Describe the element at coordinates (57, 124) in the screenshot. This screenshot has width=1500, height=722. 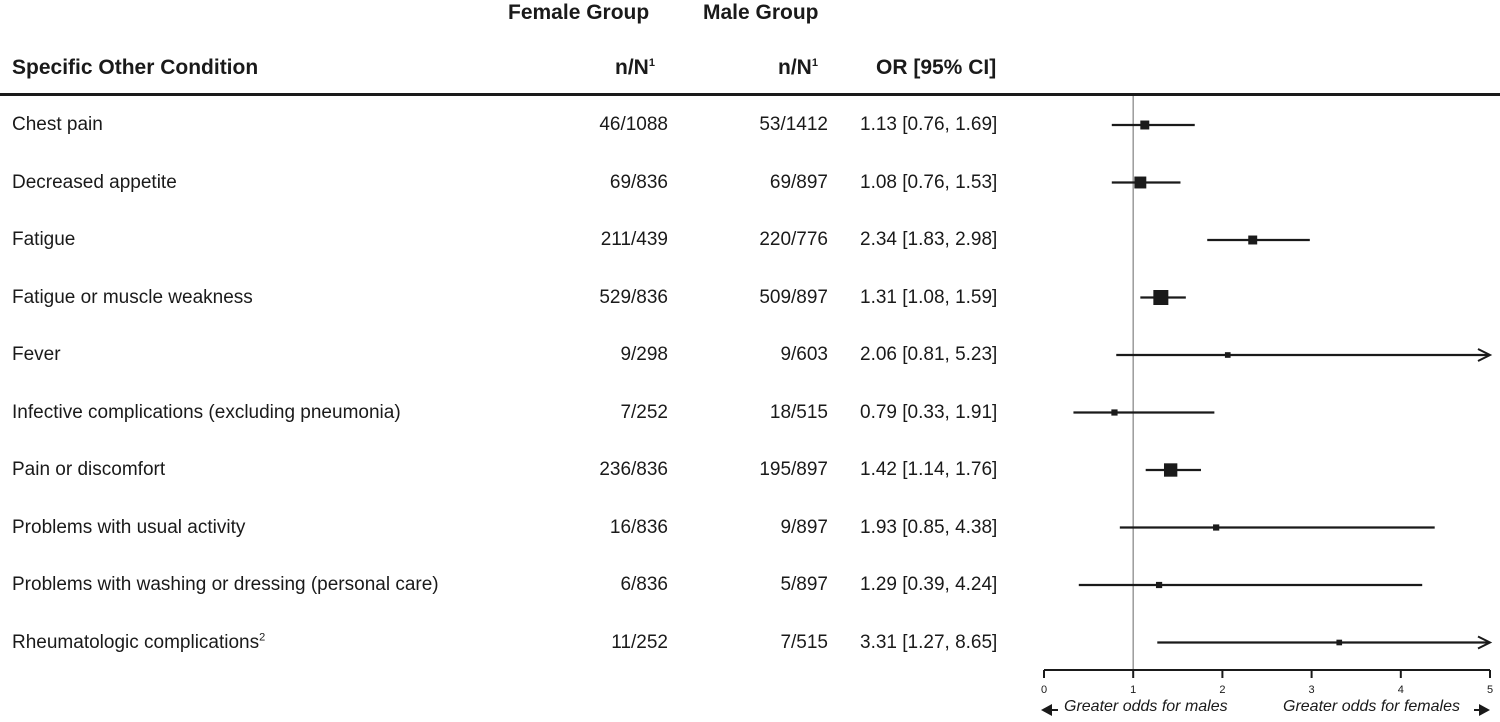
I see `condition-label: Chest pain` at that location.